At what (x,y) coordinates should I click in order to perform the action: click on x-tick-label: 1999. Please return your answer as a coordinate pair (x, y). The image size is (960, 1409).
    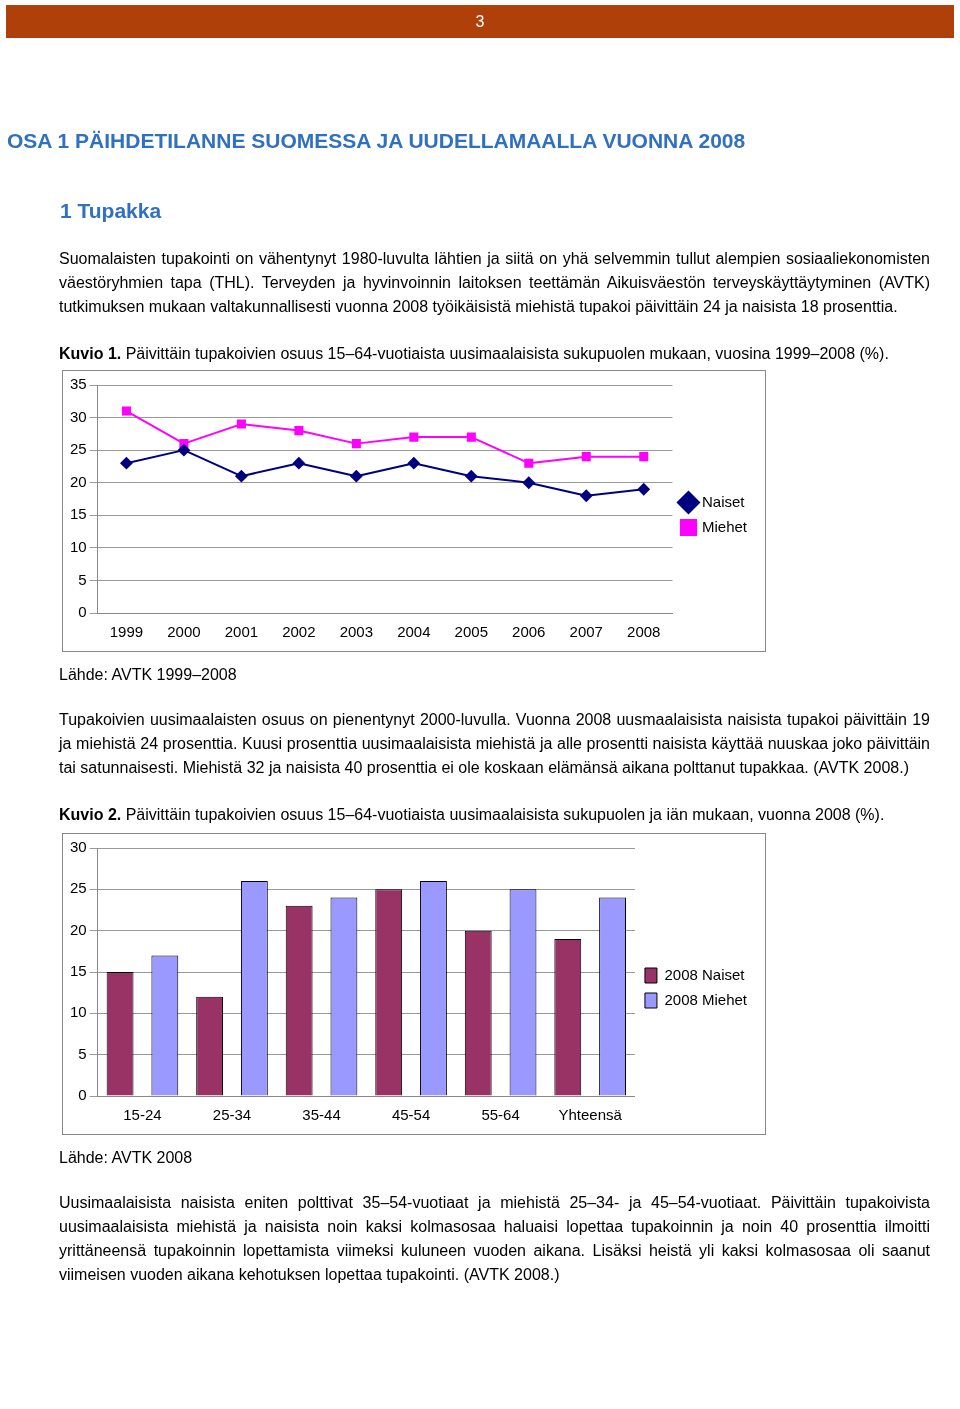
    Looking at the image, I should click on (126, 632).